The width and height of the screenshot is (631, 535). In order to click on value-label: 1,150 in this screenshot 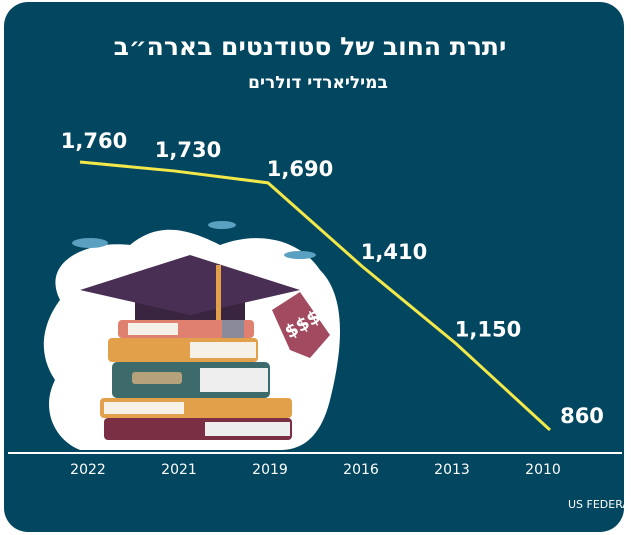, I will do `click(488, 330)`.